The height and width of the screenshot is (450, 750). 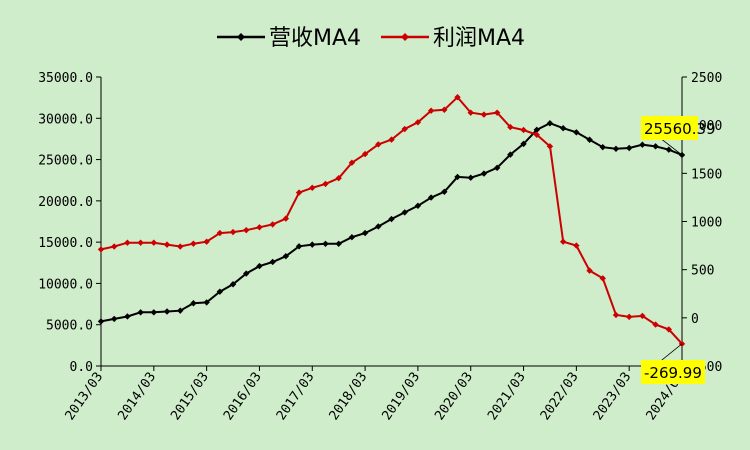 I want to click on x-tick-label: 2022/03, so click(x=560, y=396).